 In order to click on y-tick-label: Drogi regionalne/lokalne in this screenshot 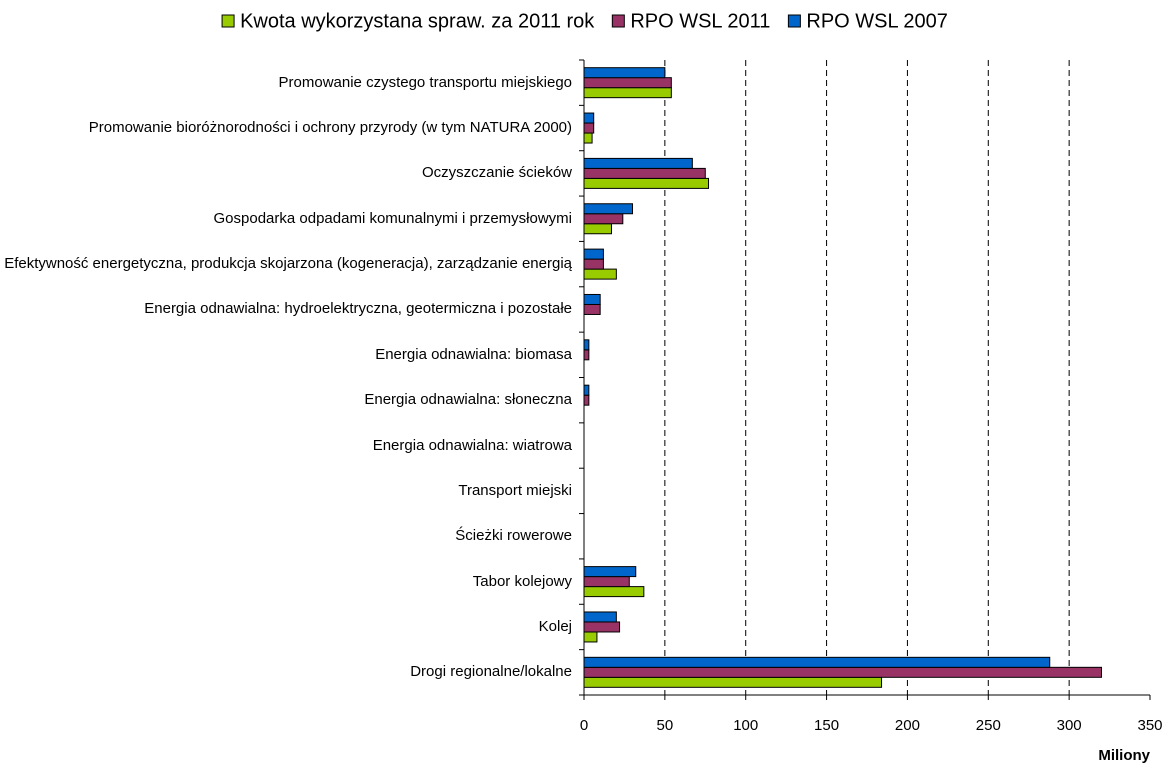, I will do `click(491, 672)`.